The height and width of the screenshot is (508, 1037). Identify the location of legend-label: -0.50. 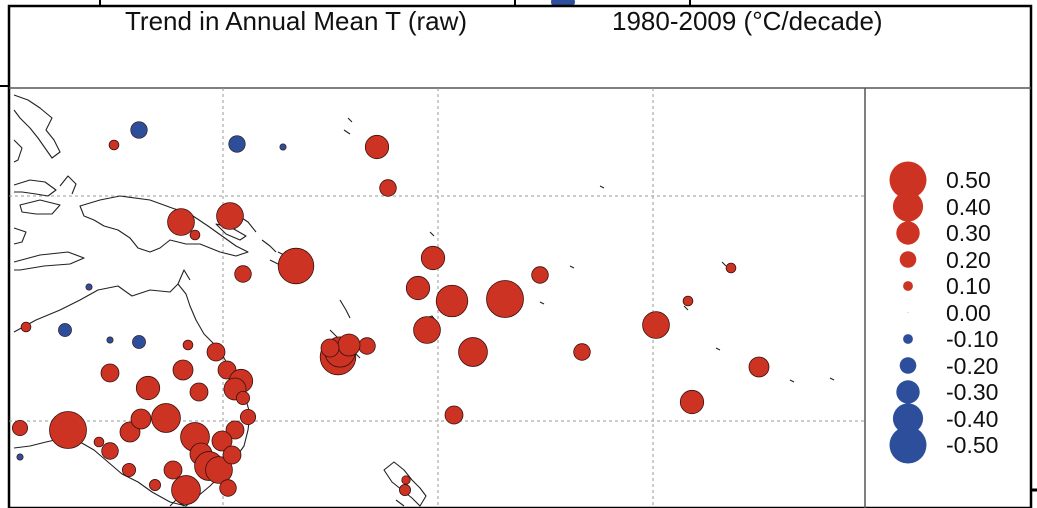
(972, 445).